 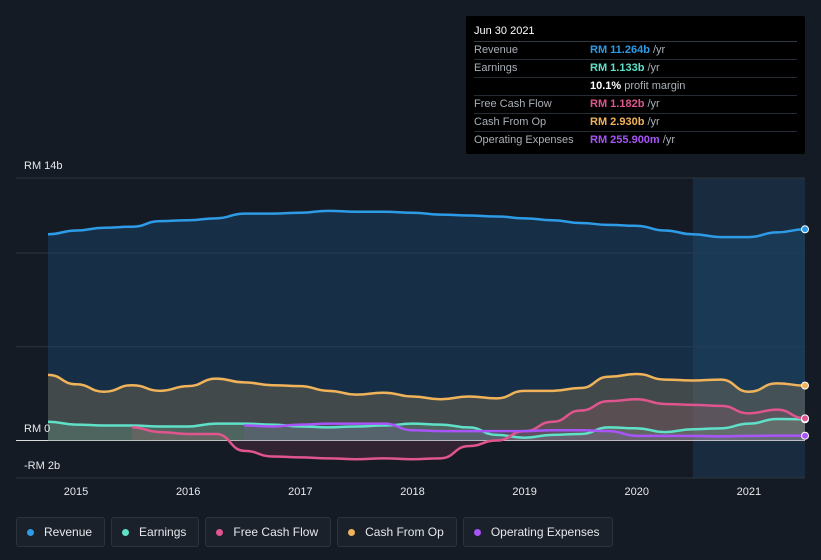 I want to click on legend-label: Earnings, so click(x=163, y=532).